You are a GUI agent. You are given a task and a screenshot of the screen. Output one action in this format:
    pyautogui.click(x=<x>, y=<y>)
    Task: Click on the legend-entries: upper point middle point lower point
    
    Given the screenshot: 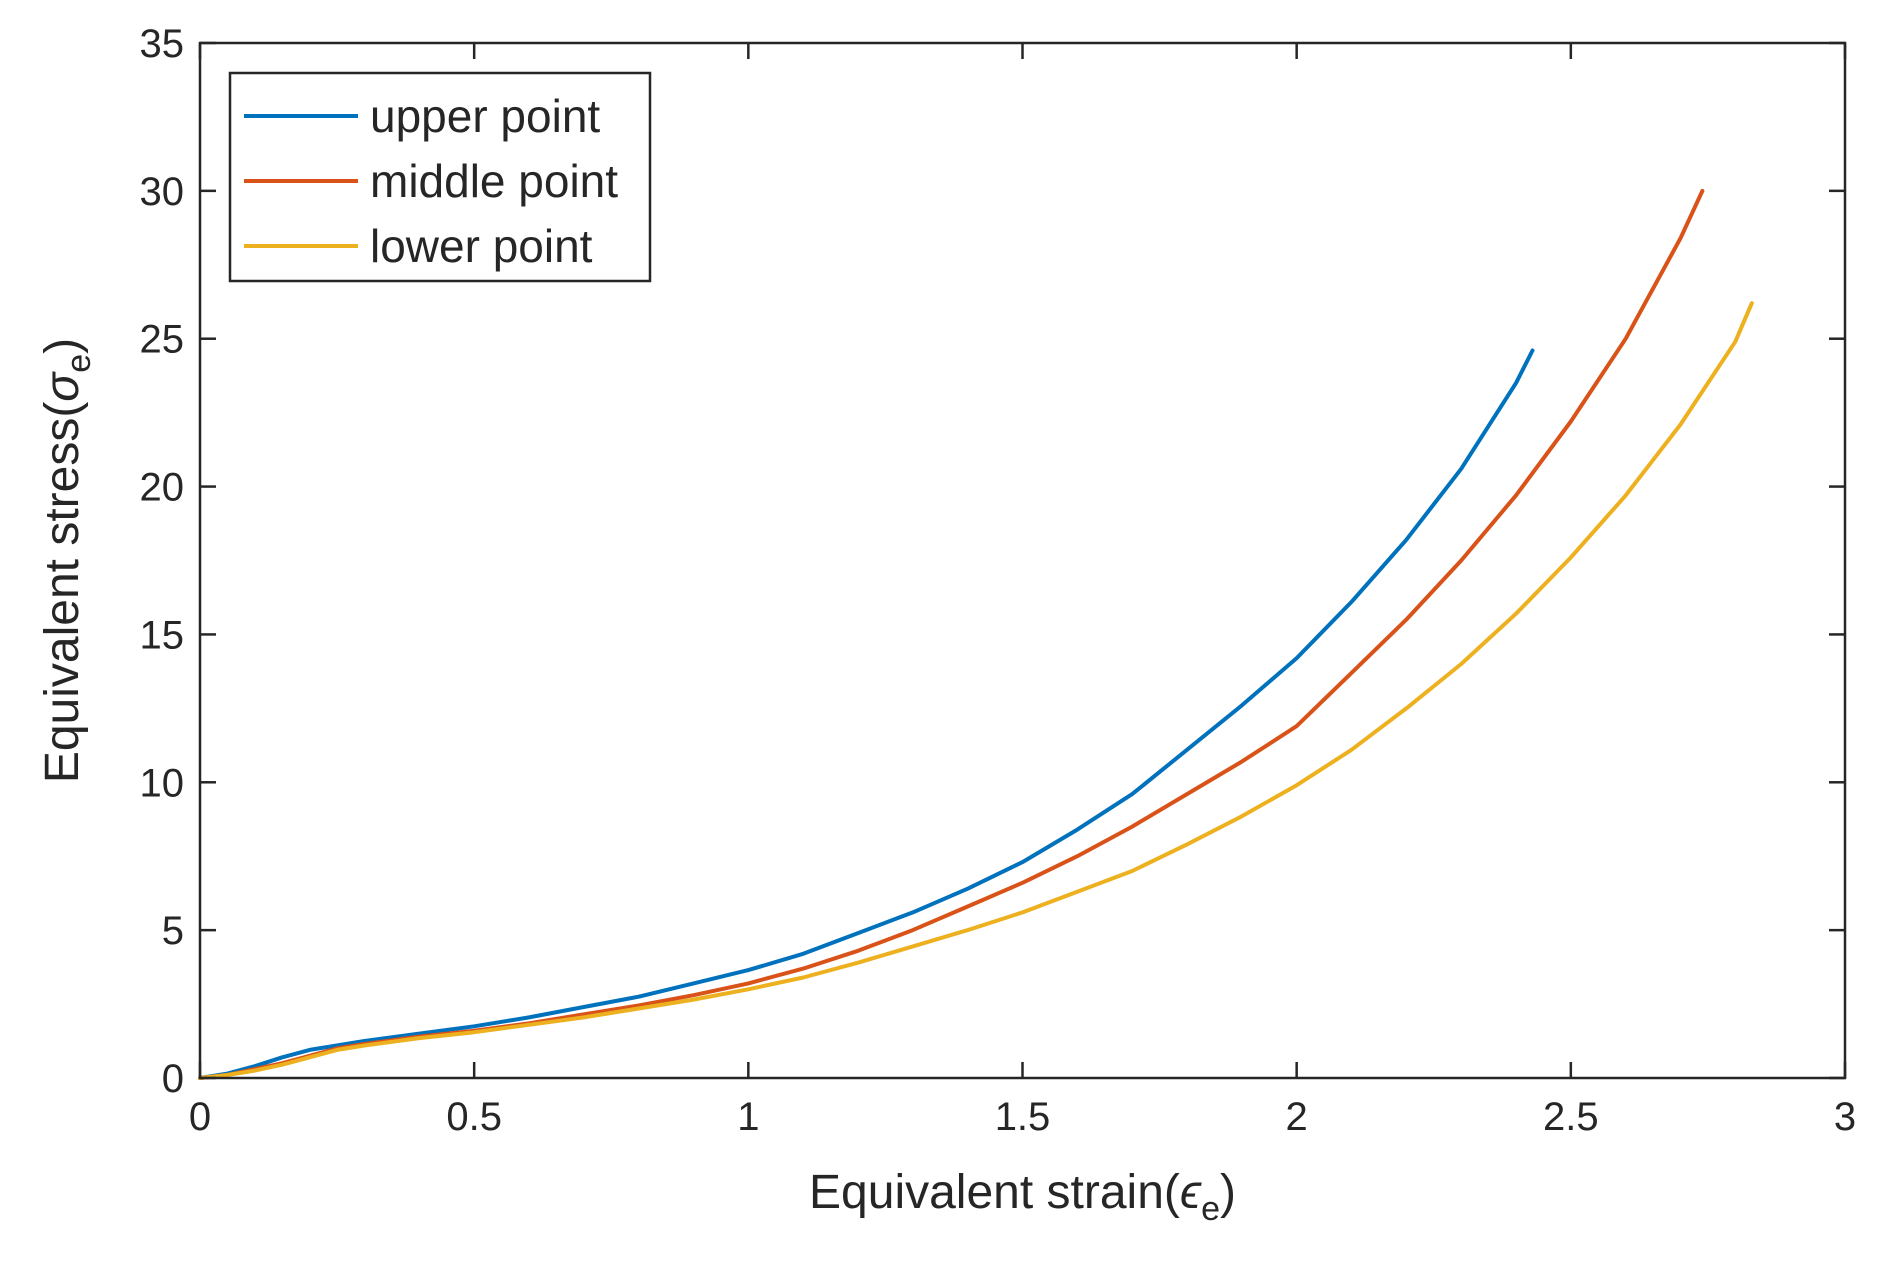 What is the action you would take?
    pyautogui.click(x=431, y=181)
    